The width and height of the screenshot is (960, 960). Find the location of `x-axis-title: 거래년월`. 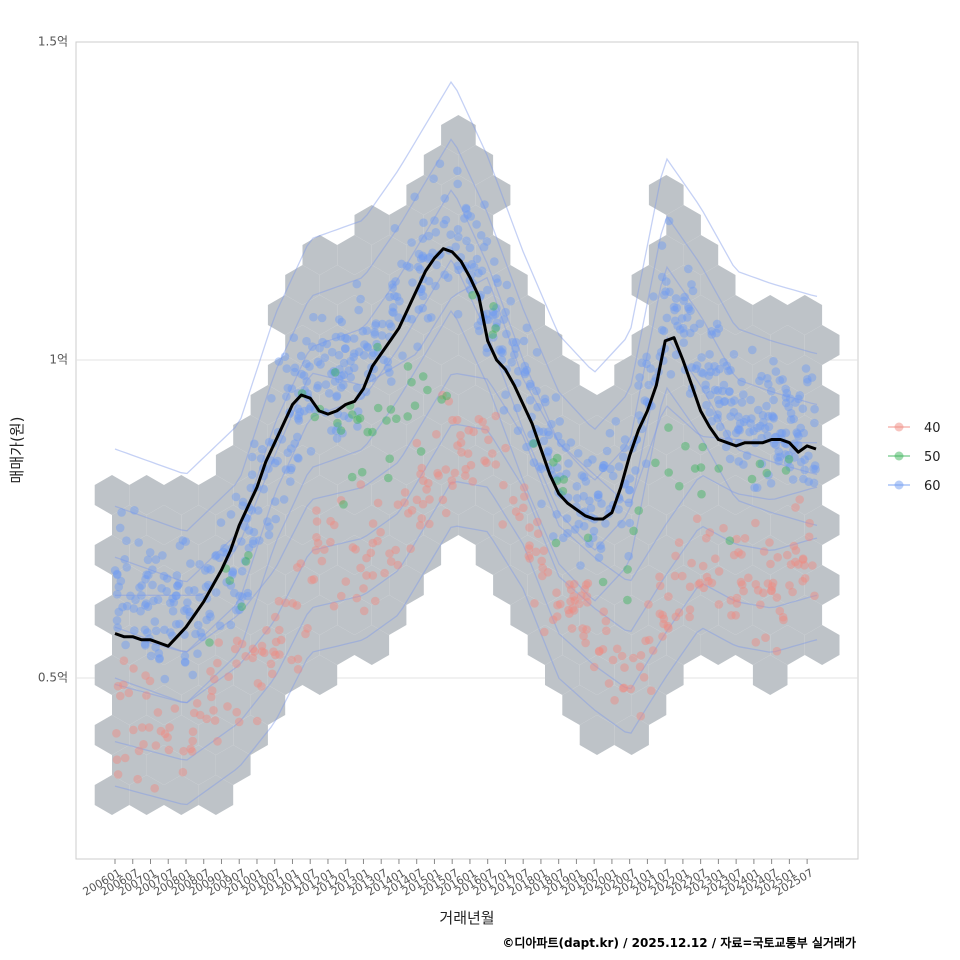

x-axis-title: 거래년월 is located at coordinates (466, 918).